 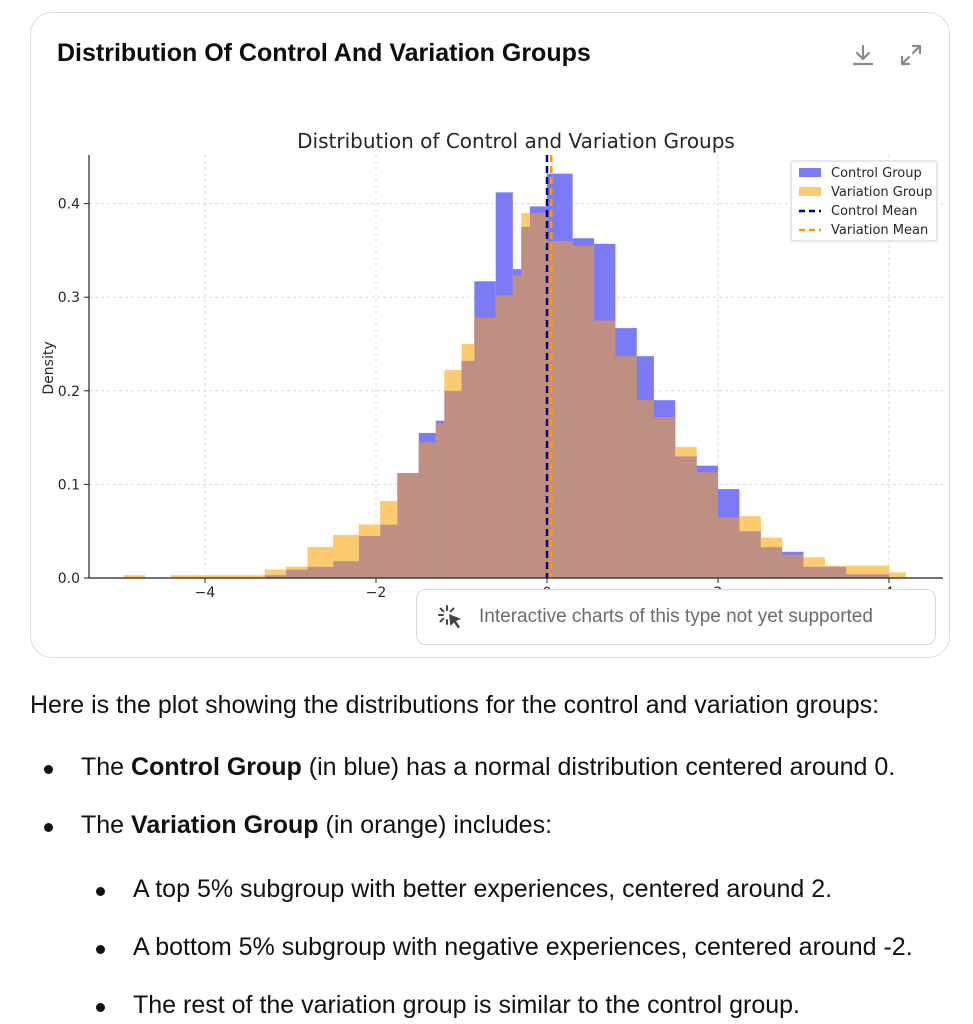 I want to click on control-group-bold: Control Group, so click(x=216, y=767).